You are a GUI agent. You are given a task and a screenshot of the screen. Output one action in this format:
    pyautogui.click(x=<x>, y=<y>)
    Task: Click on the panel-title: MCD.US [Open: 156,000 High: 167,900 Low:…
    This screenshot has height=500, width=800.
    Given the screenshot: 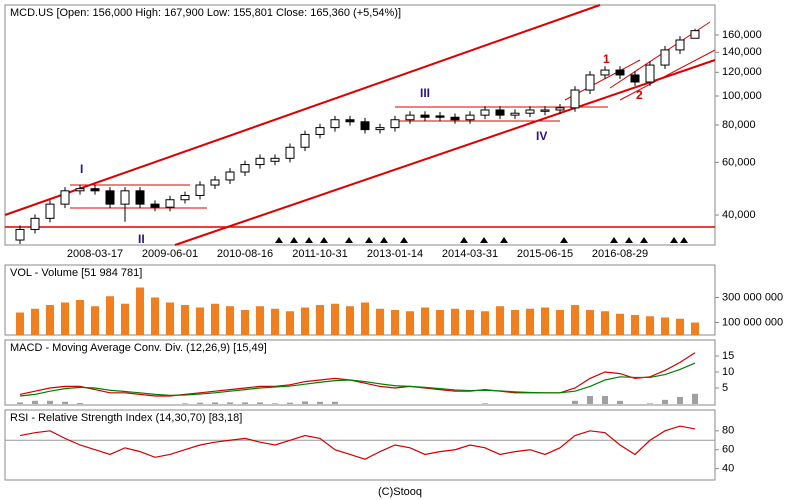 What is the action you would take?
    pyautogui.click(x=205, y=13)
    